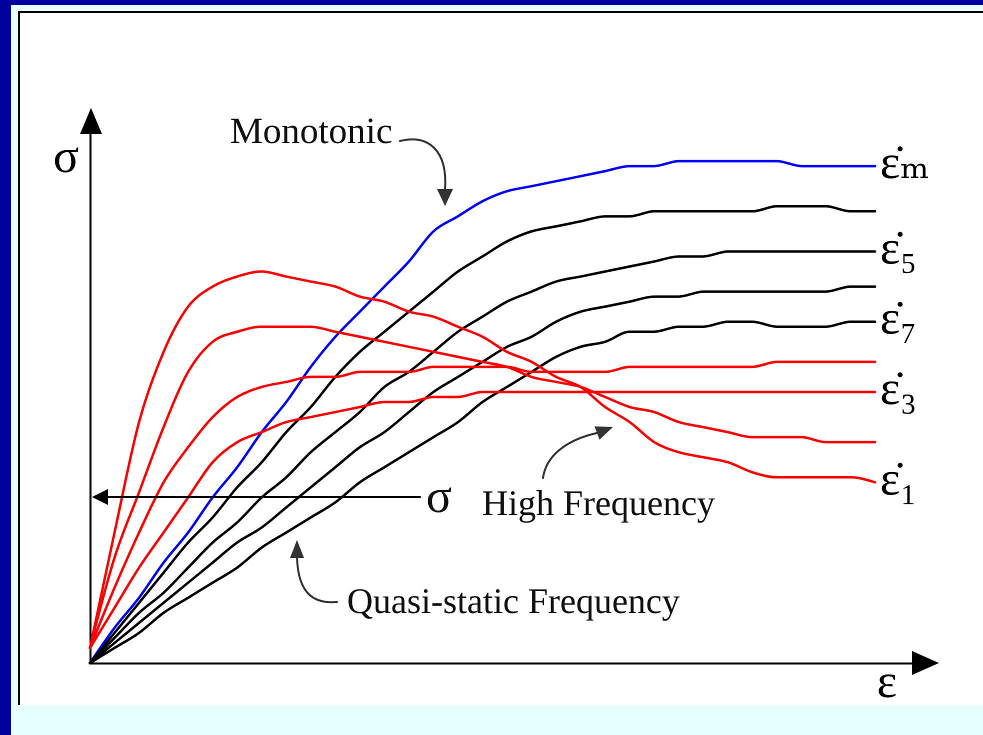 This screenshot has height=735, width=983. I want to click on y-axis-title: σ, so click(66, 156).